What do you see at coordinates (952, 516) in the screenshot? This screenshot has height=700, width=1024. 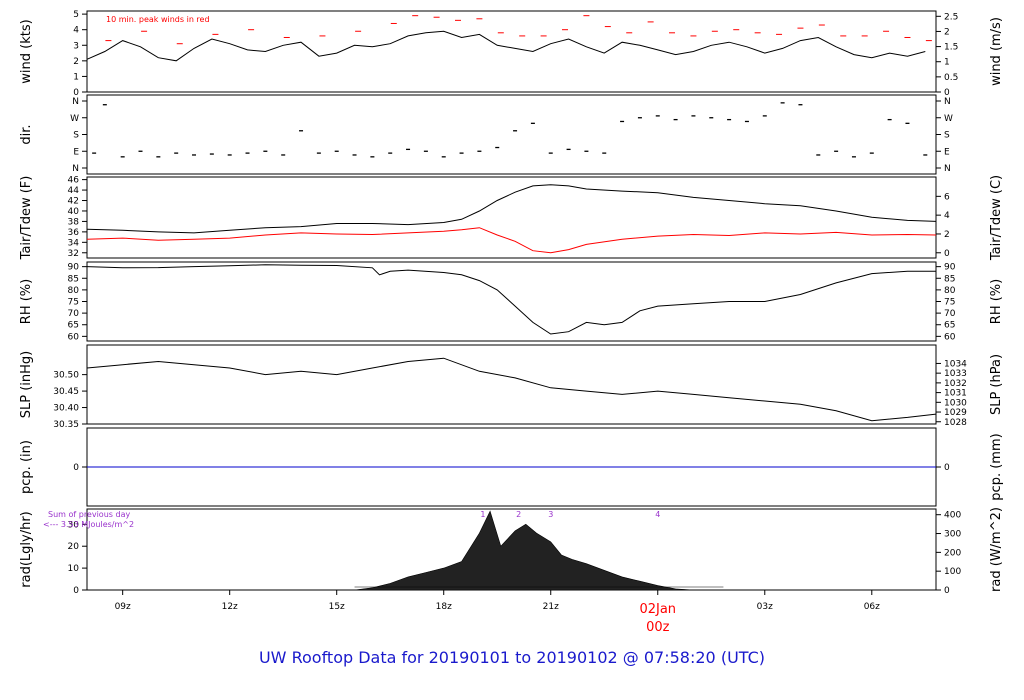 I see `radiation-right-tick-label: 400` at bounding box center [952, 516].